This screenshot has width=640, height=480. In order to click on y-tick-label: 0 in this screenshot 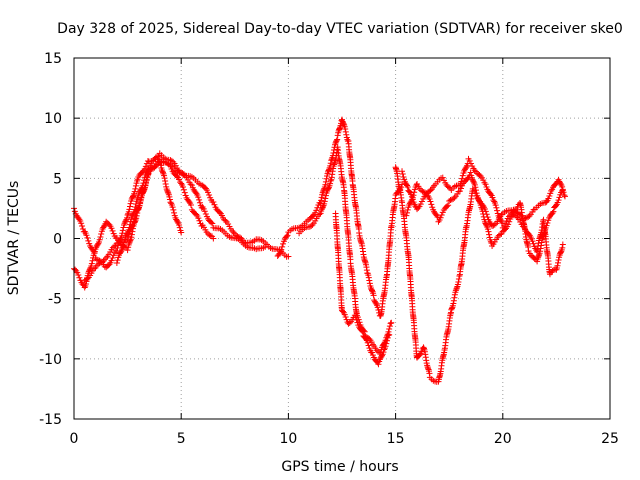, I will do `click(57, 240)`.